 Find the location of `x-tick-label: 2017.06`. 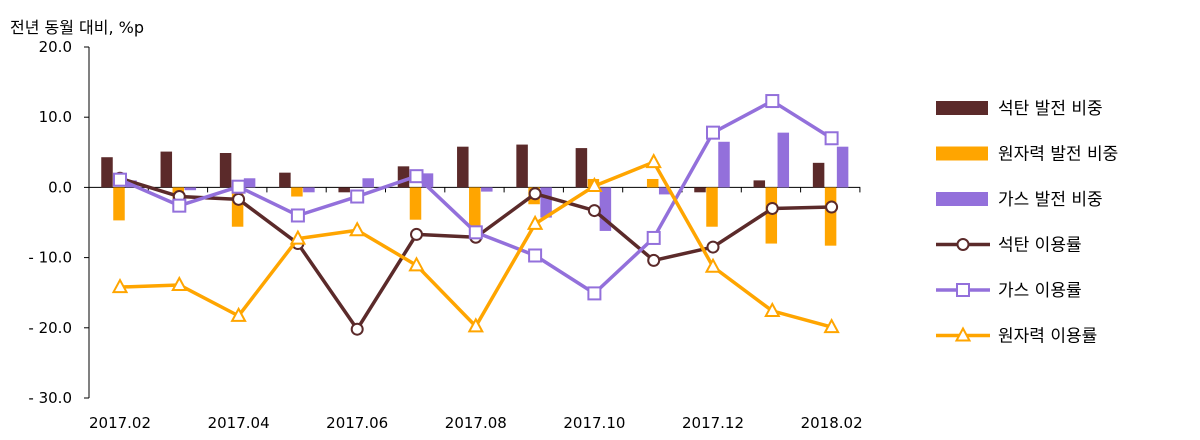

x-tick-label: 2017.06 is located at coordinates (357, 423).